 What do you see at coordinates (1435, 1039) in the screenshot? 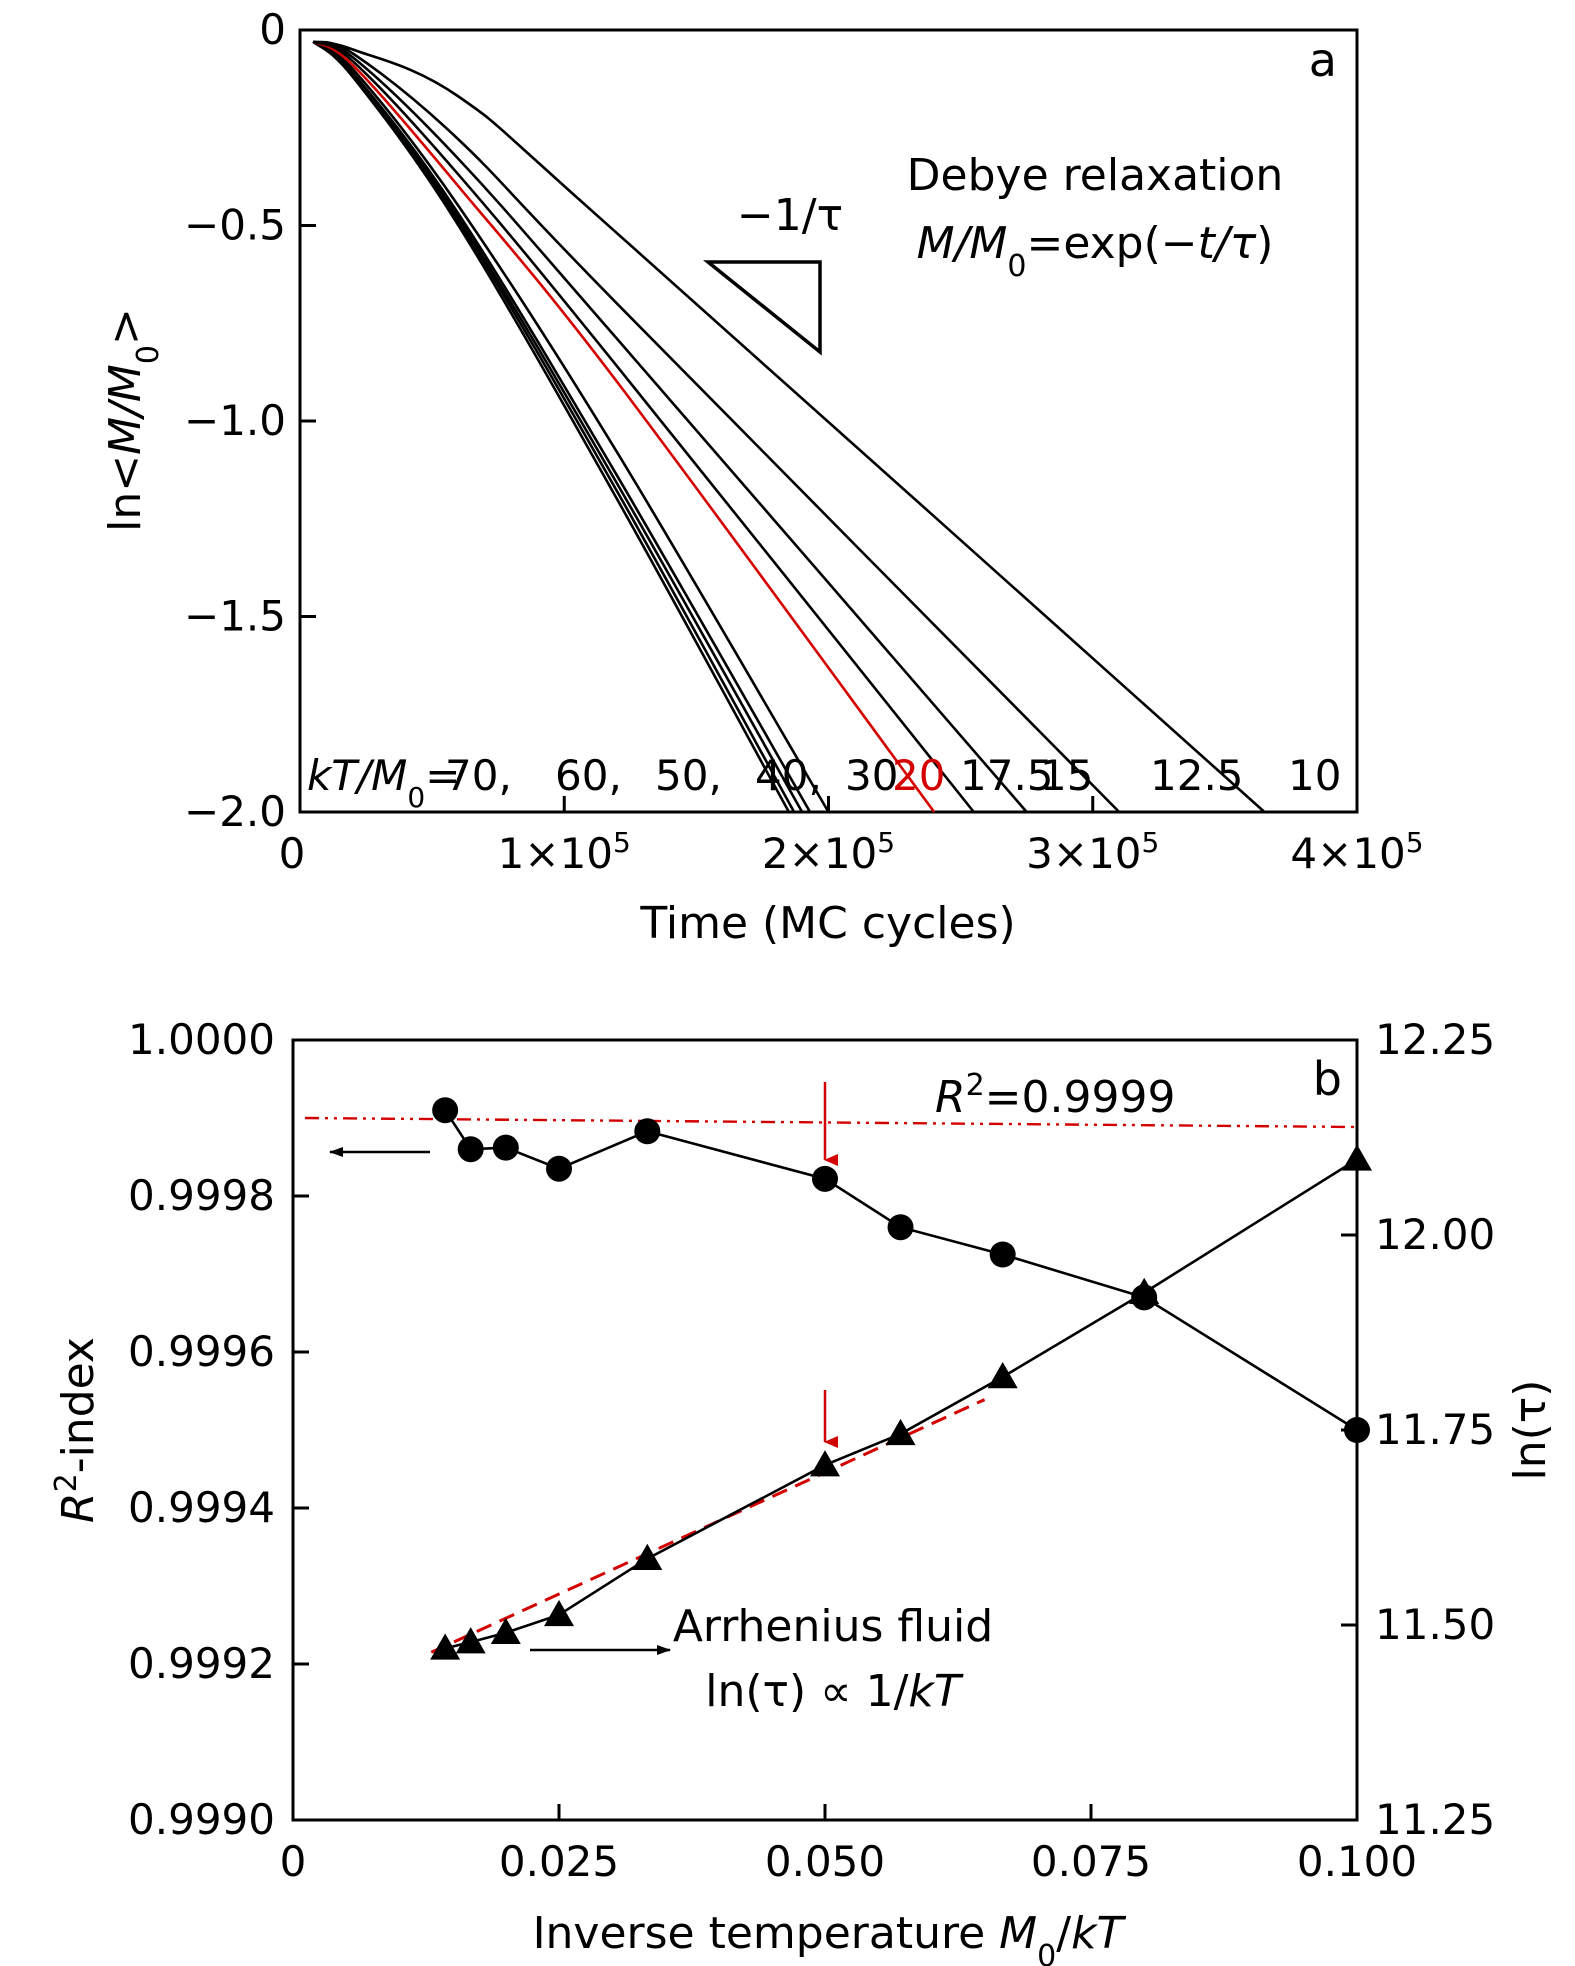
I see `right-tick-label: 12.25` at bounding box center [1435, 1039].